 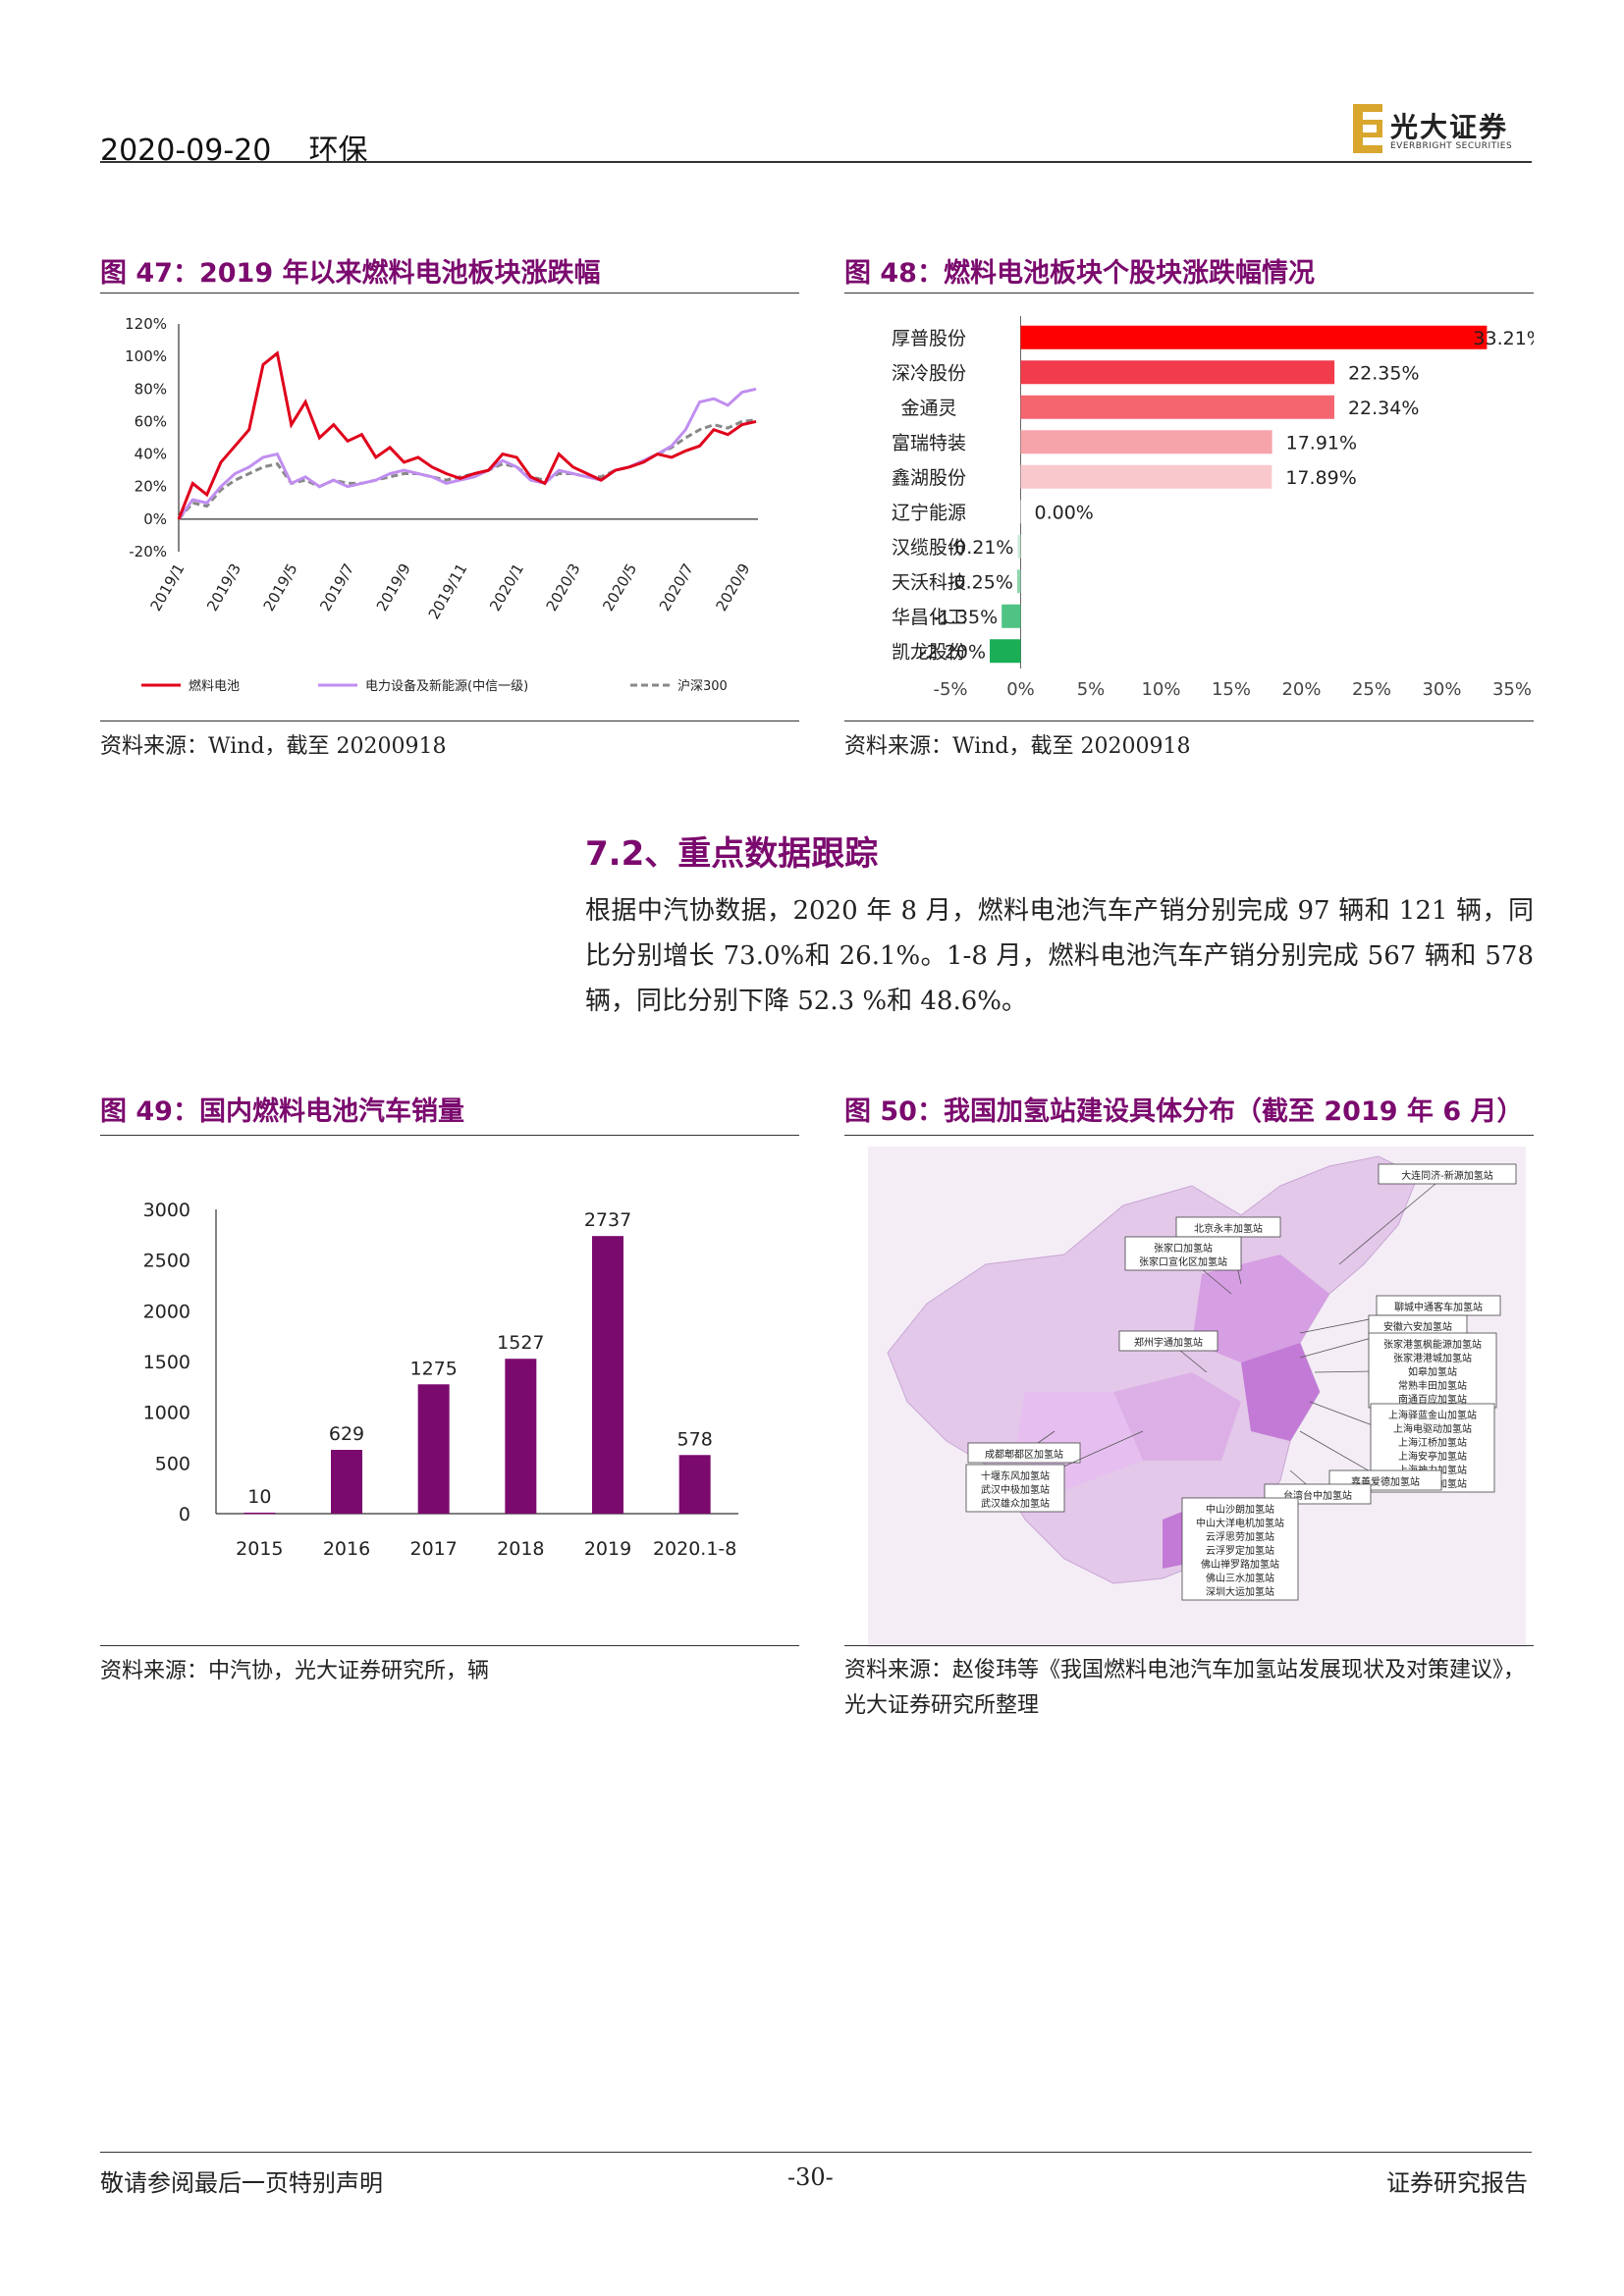 What do you see at coordinates (214, 686) in the screenshot?
I see `fig47-legend-label: 燃料电池` at bounding box center [214, 686].